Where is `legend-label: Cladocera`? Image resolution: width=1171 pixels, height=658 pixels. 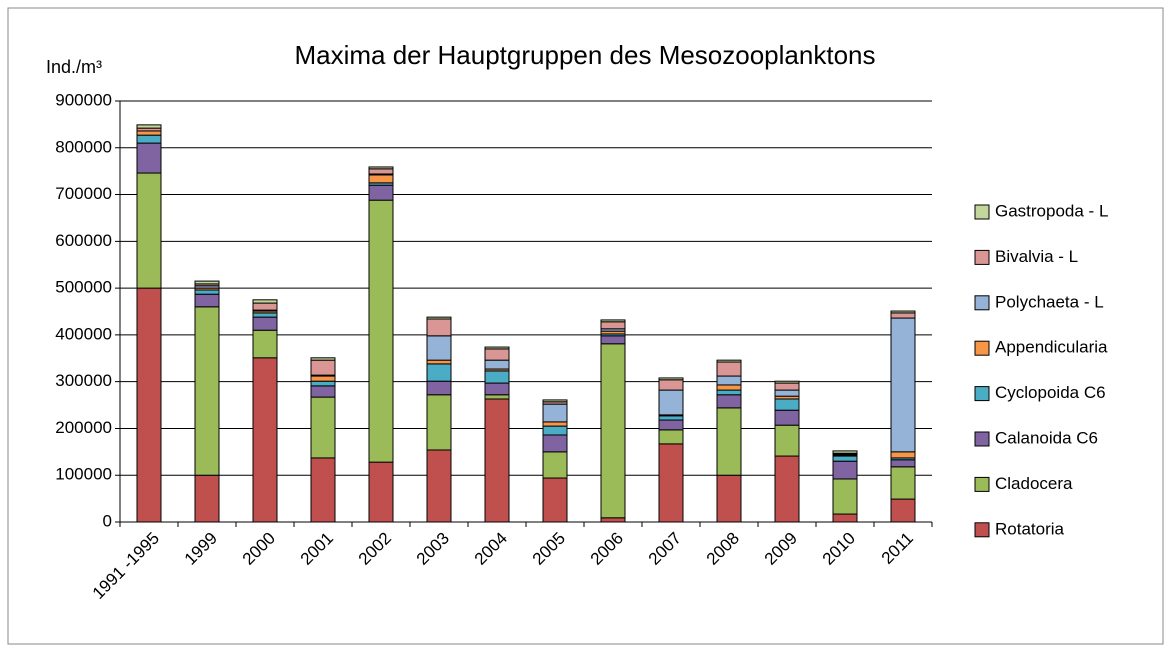 legend-label: Cladocera is located at coordinates (1034, 483).